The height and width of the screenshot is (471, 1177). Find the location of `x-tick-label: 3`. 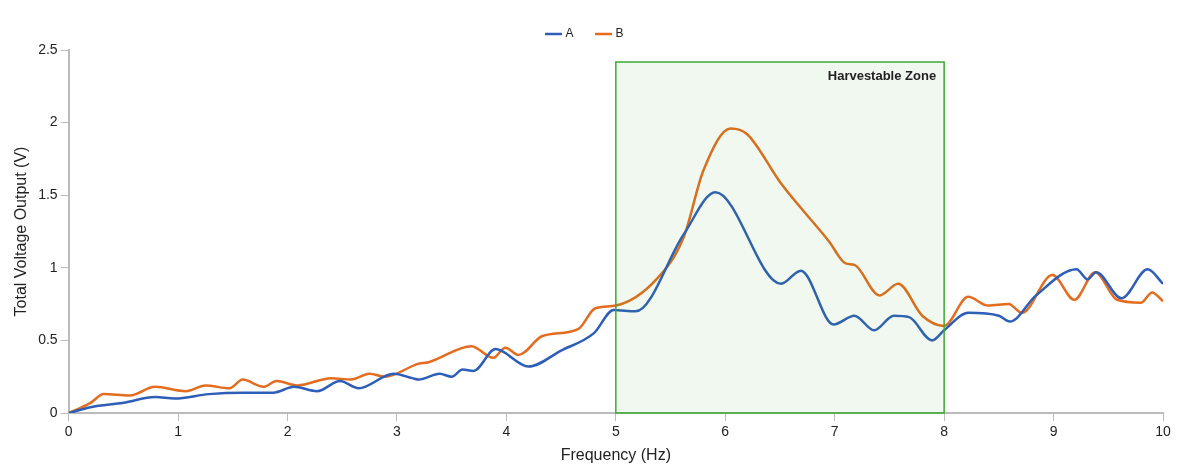

x-tick-label: 3 is located at coordinates (397, 431).